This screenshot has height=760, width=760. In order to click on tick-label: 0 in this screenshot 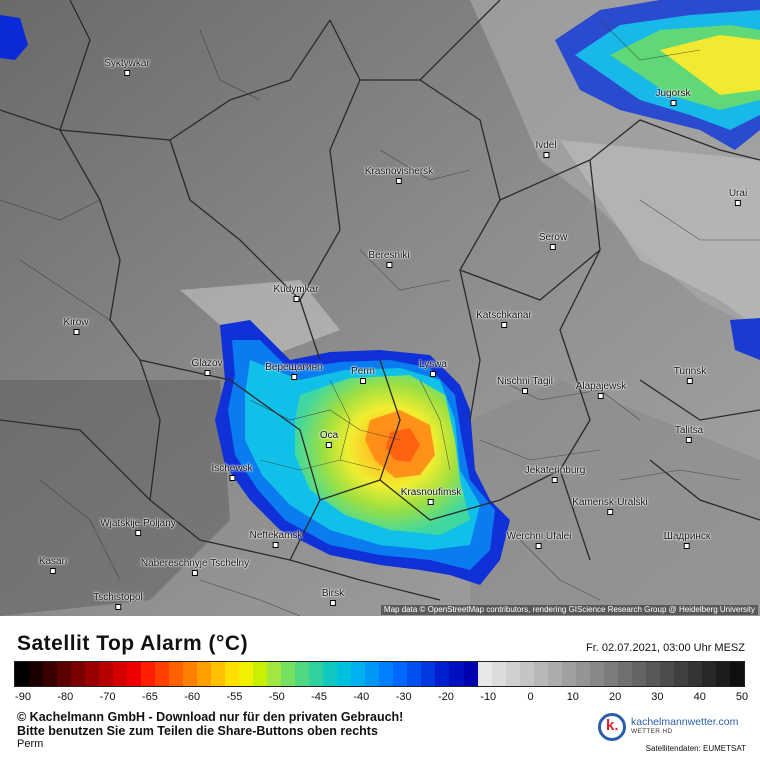, I will do `click(530, 697)`.